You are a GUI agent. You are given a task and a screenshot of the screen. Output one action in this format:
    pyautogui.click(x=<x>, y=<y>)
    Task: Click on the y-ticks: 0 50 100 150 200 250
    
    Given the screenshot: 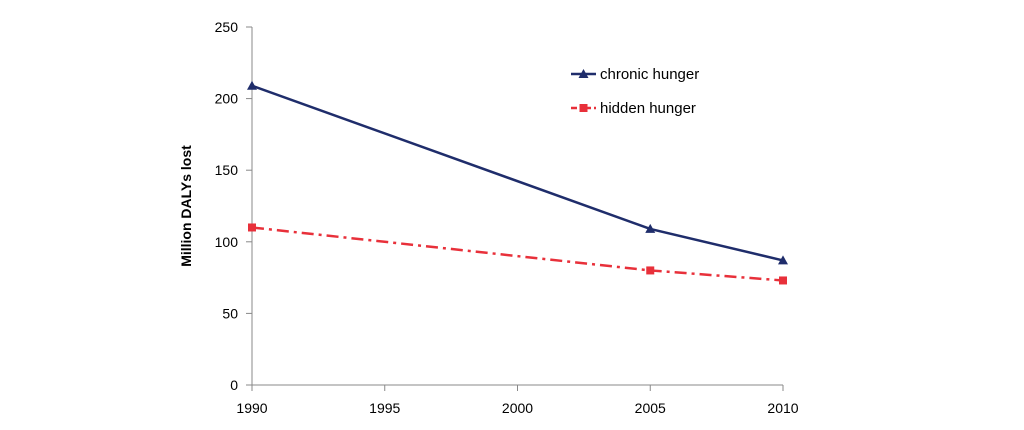 What is the action you would take?
    pyautogui.click(x=233, y=206)
    